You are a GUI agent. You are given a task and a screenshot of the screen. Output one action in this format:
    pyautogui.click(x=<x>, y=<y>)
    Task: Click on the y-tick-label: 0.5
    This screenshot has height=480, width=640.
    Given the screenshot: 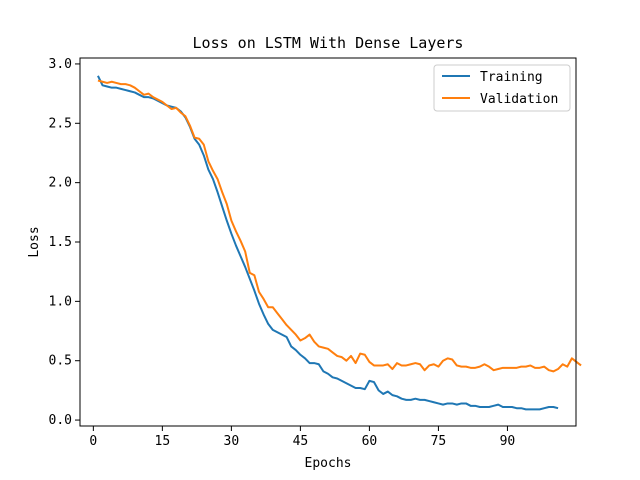 What is the action you would take?
    pyautogui.click(x=60, y=361)
    